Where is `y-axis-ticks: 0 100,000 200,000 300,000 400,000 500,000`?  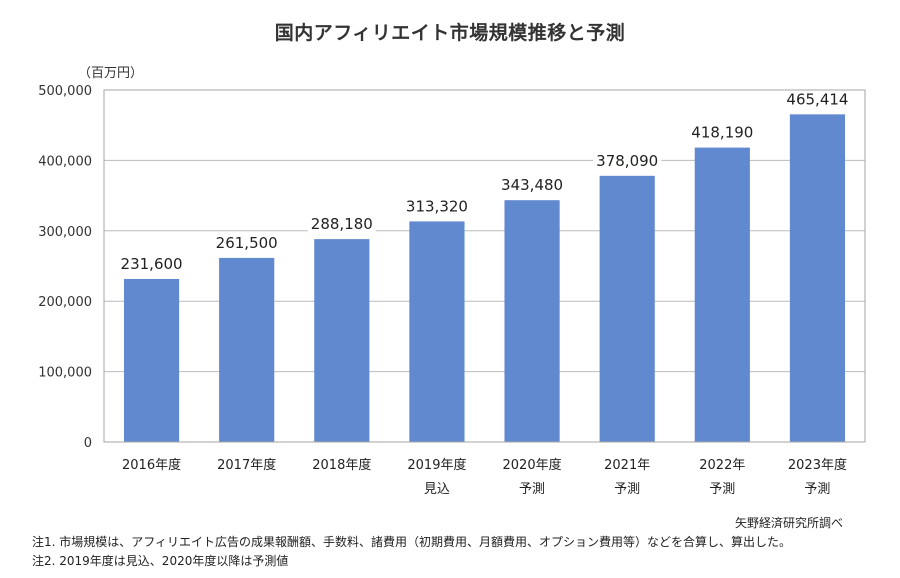
y-axis-ticks: 0 100,000 200,000 300,000 400,000 500,000 is located at coordinates (65, 267).